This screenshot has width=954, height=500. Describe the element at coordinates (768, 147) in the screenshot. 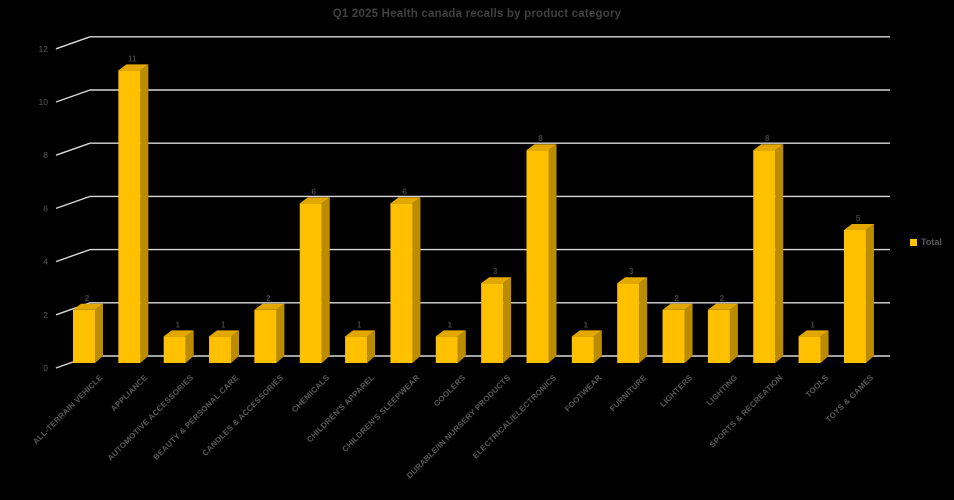

I see `bar-top-sports-recreation` at that location.